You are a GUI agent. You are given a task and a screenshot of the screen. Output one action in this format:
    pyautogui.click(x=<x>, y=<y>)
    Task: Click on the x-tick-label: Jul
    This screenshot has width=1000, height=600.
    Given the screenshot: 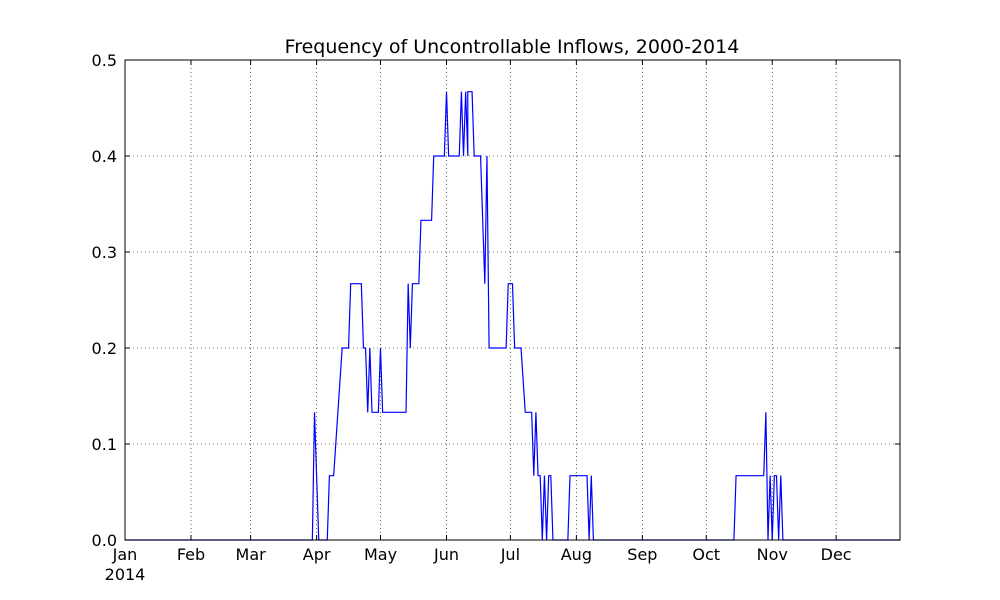 What is the action you would take?
    pyautogui.click(x=510, y=554)
    